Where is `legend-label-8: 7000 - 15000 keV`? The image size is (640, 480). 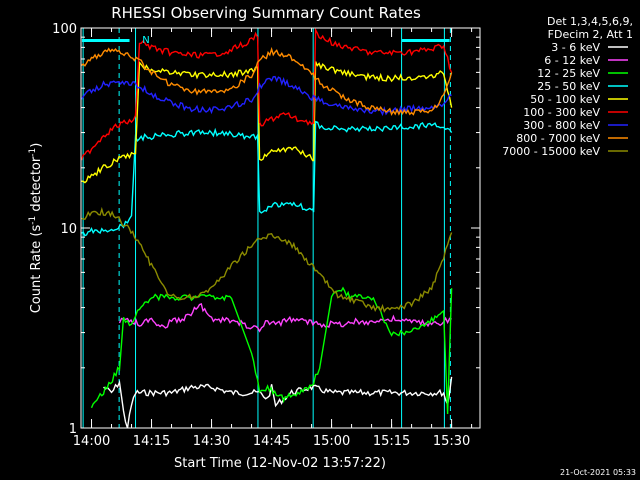
legend-label-8: 7000 - 15000 keV is located at coordinates (551, 151).